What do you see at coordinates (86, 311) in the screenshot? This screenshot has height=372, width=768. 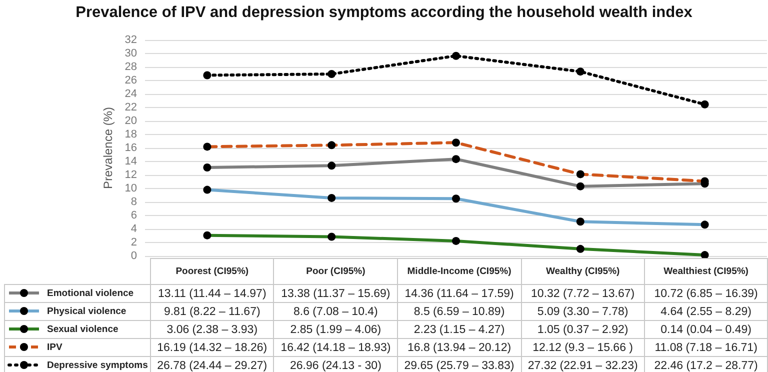 I see `legend-label: Physical violence` at bounding box center [86, 311].